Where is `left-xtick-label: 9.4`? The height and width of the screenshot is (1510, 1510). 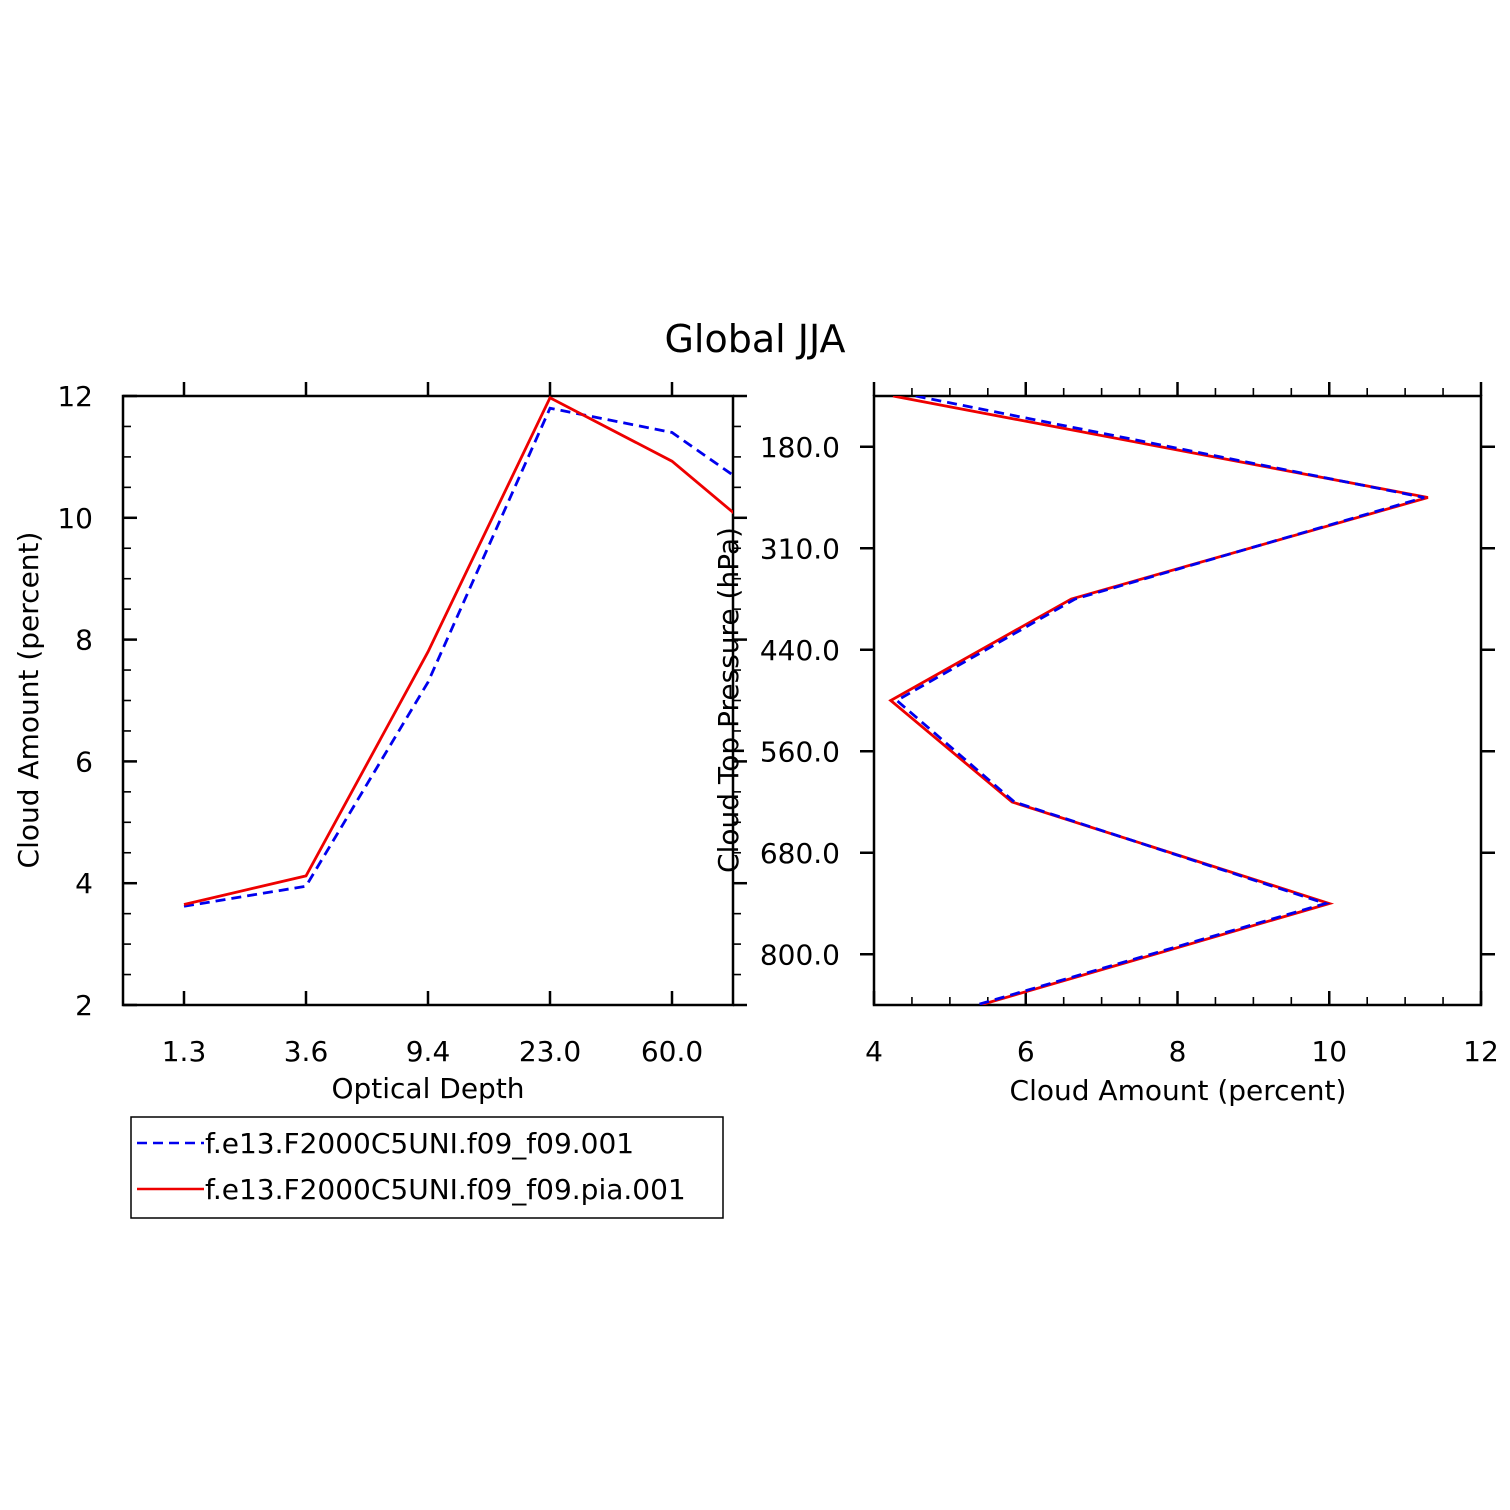
left-xtick-label: 9.4 is located at coordinates (428, 1051).